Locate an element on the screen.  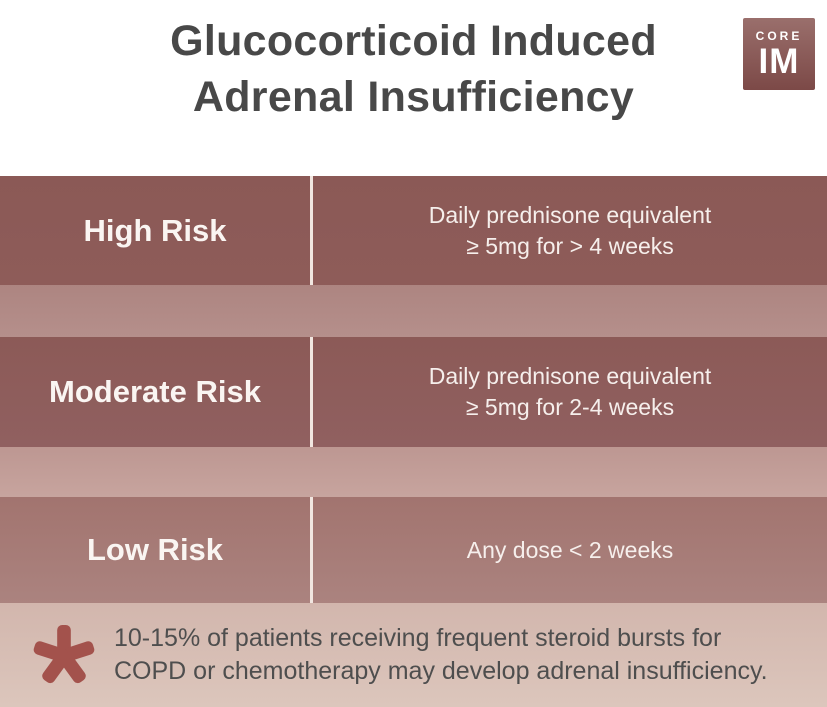
row-spacer-upper is located at coordinates (413, 311).